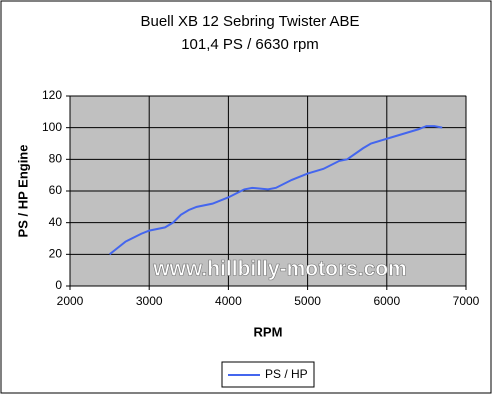 This screenshot has width=500, height=400. I want to click on x-tick-label: 2000, so click(70, 301).